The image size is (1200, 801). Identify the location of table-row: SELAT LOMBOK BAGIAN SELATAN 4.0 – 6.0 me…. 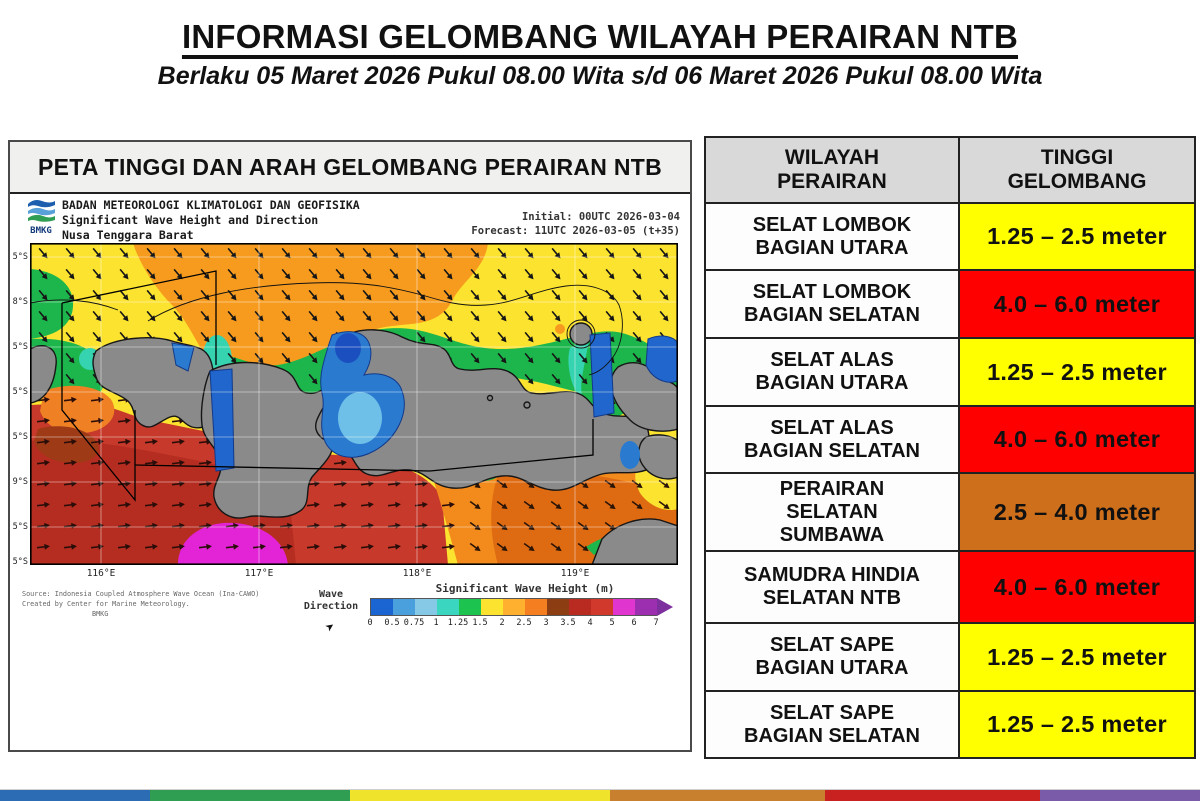
(950, 304).